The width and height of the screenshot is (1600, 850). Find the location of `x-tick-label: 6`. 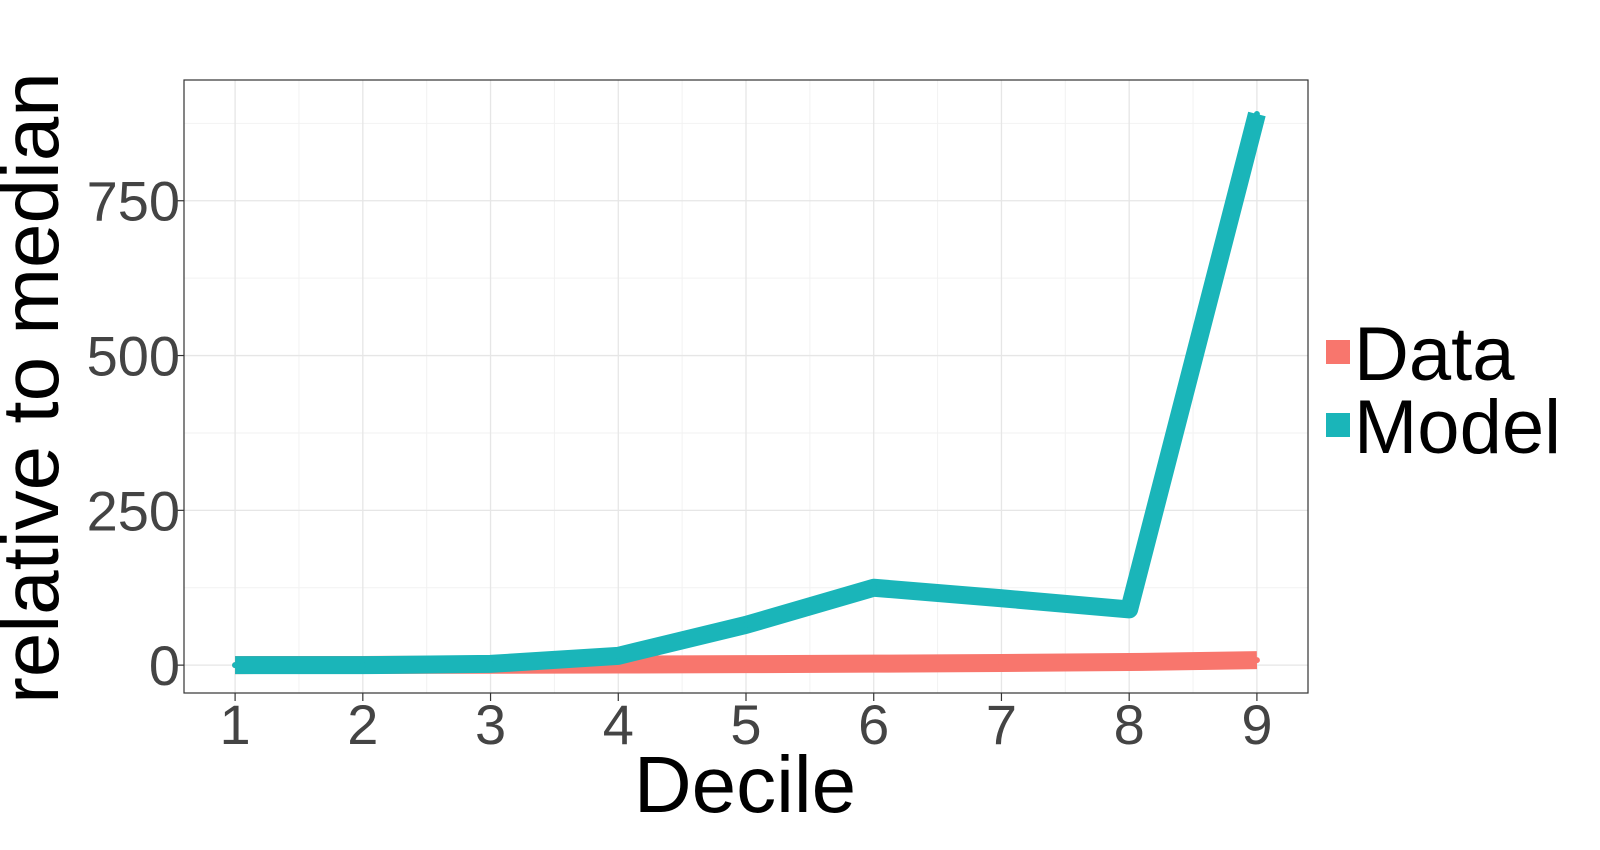

x-tick-label: 6 is located at coordinates (873, 724).